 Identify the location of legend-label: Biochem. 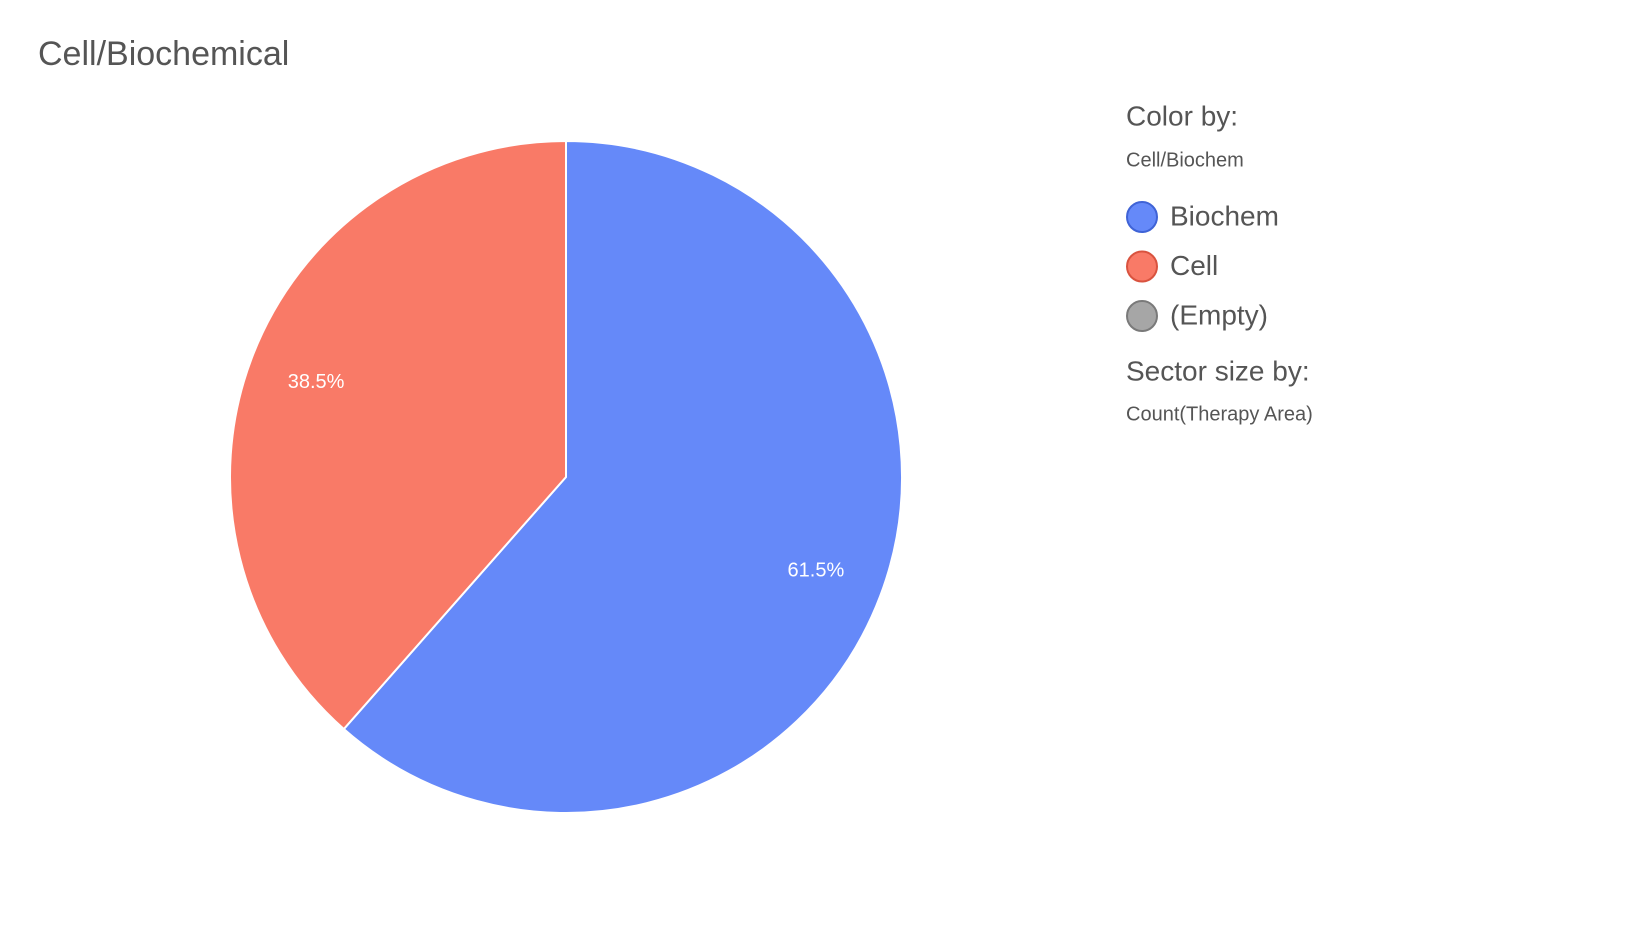
(1224, 215).